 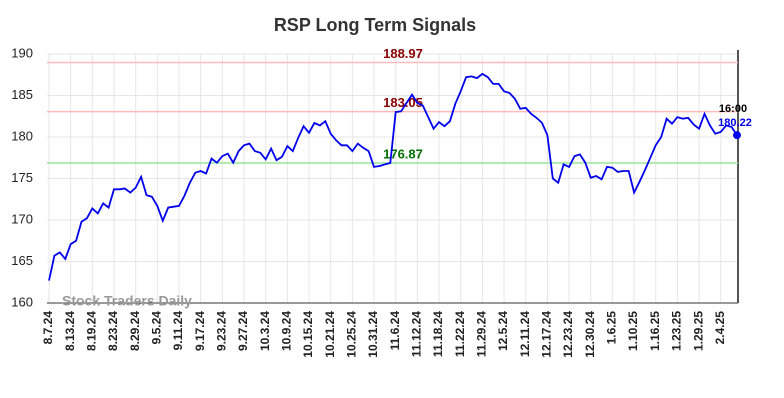 What do you see at coordinates (135, 331) in the screenshot?
I see `x-tick-label: 8.29.24` at bounding box center [135, 331].